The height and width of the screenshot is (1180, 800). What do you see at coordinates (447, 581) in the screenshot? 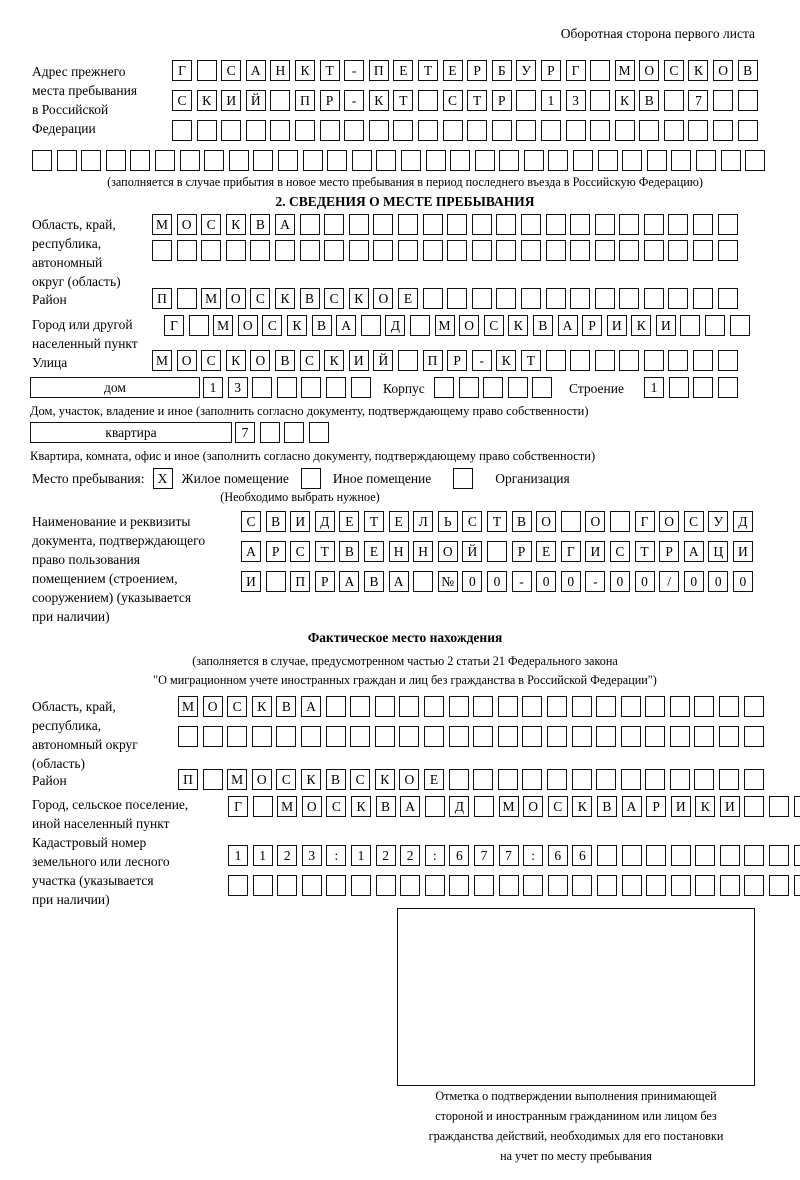
I see `char-cell: №` at bounding box center [447, 581].